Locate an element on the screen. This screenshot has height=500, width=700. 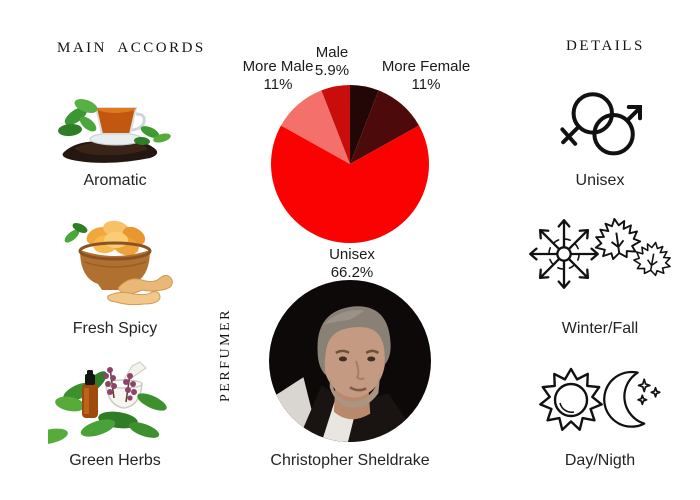
pie-slice-more-male is located at coordinates (315, 127).